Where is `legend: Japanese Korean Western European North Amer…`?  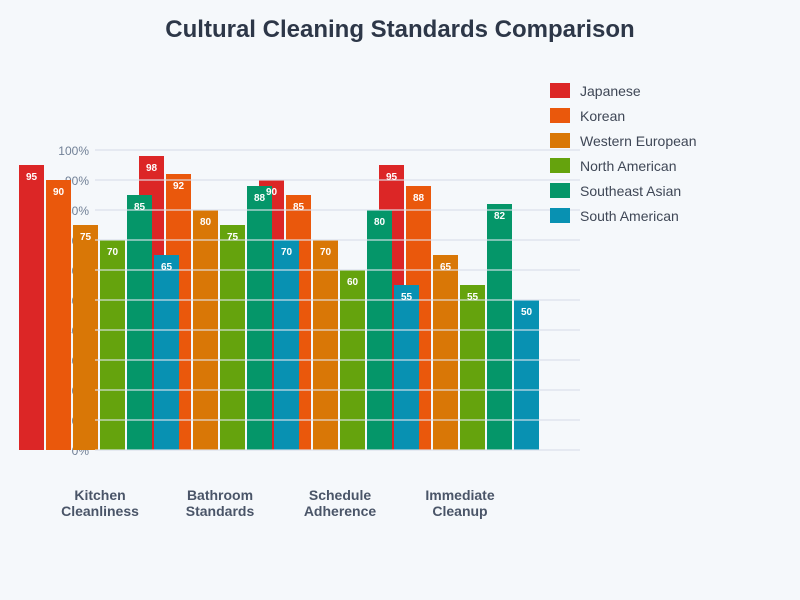 legend: Japanese Korean Western European North Amer… is located at coordinates (623, 153).